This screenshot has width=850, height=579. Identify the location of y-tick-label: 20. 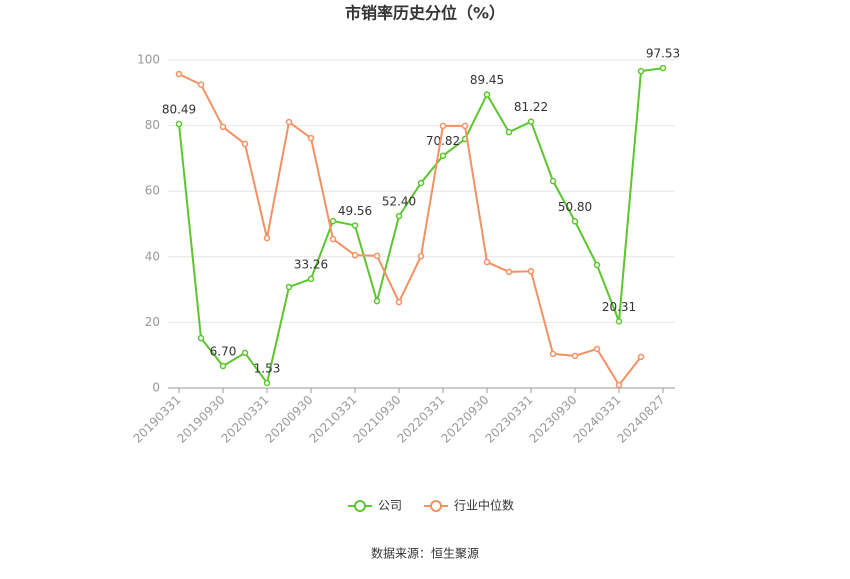
(152, 322).